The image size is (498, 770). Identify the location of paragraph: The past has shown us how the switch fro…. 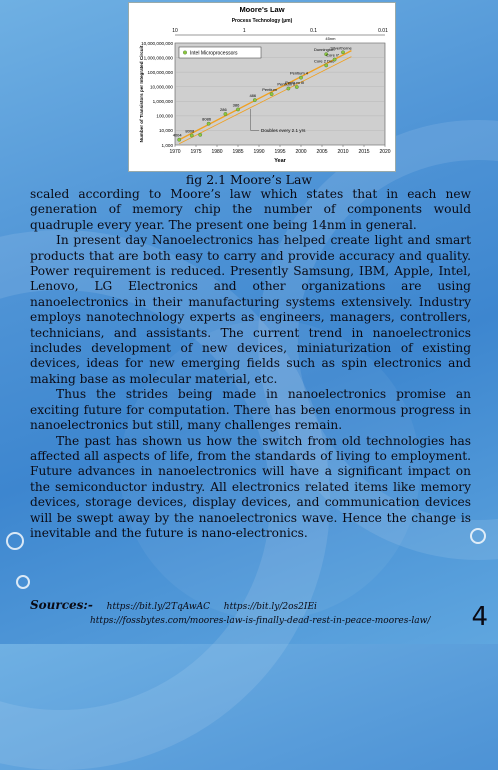
(250, 488).